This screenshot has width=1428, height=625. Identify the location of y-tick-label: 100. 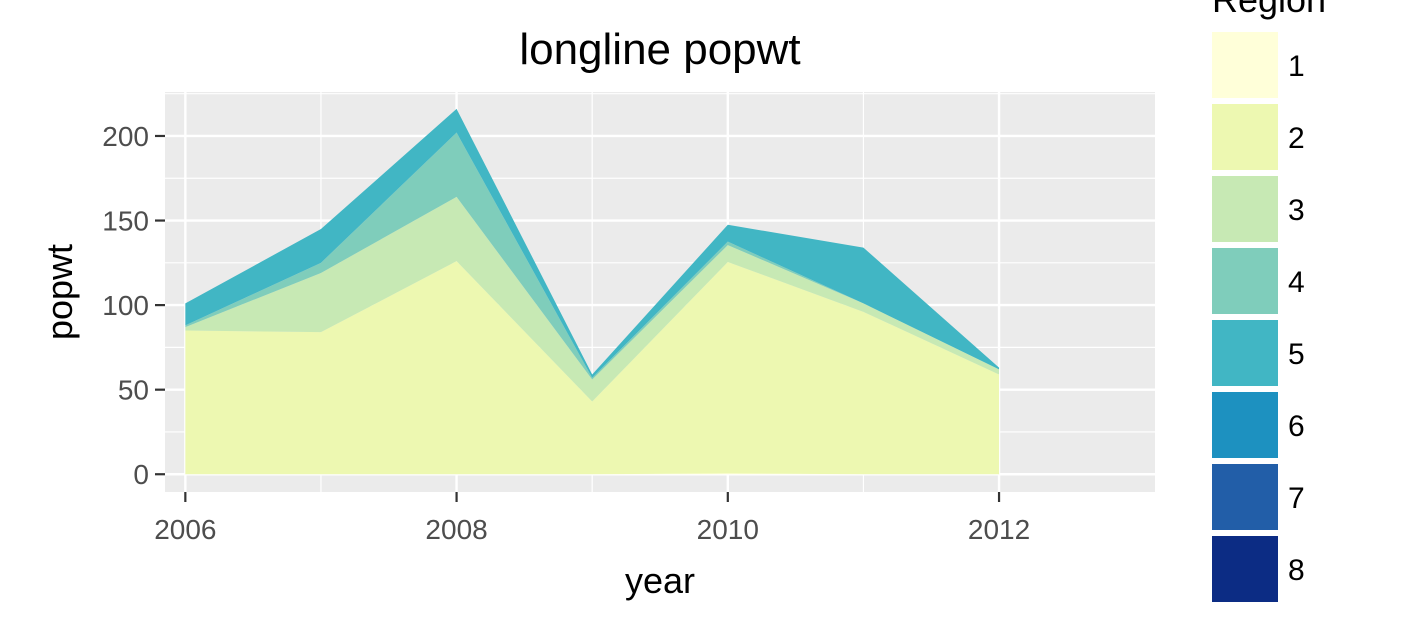
(125, 305).